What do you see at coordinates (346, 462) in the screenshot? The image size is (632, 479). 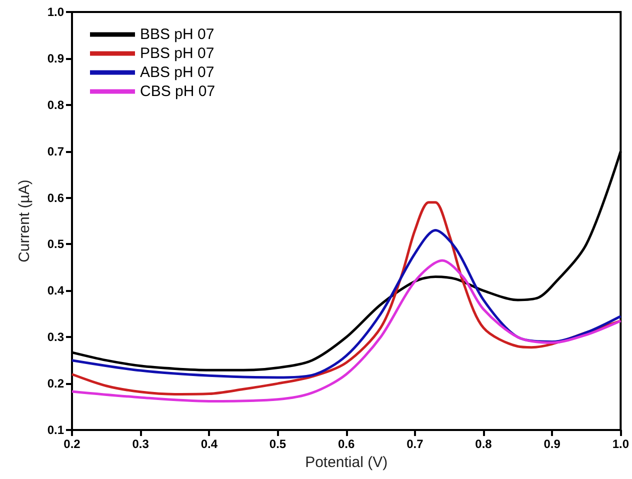 I see `x-axis-title: Potential (V)` at bounding box center [346, 462].